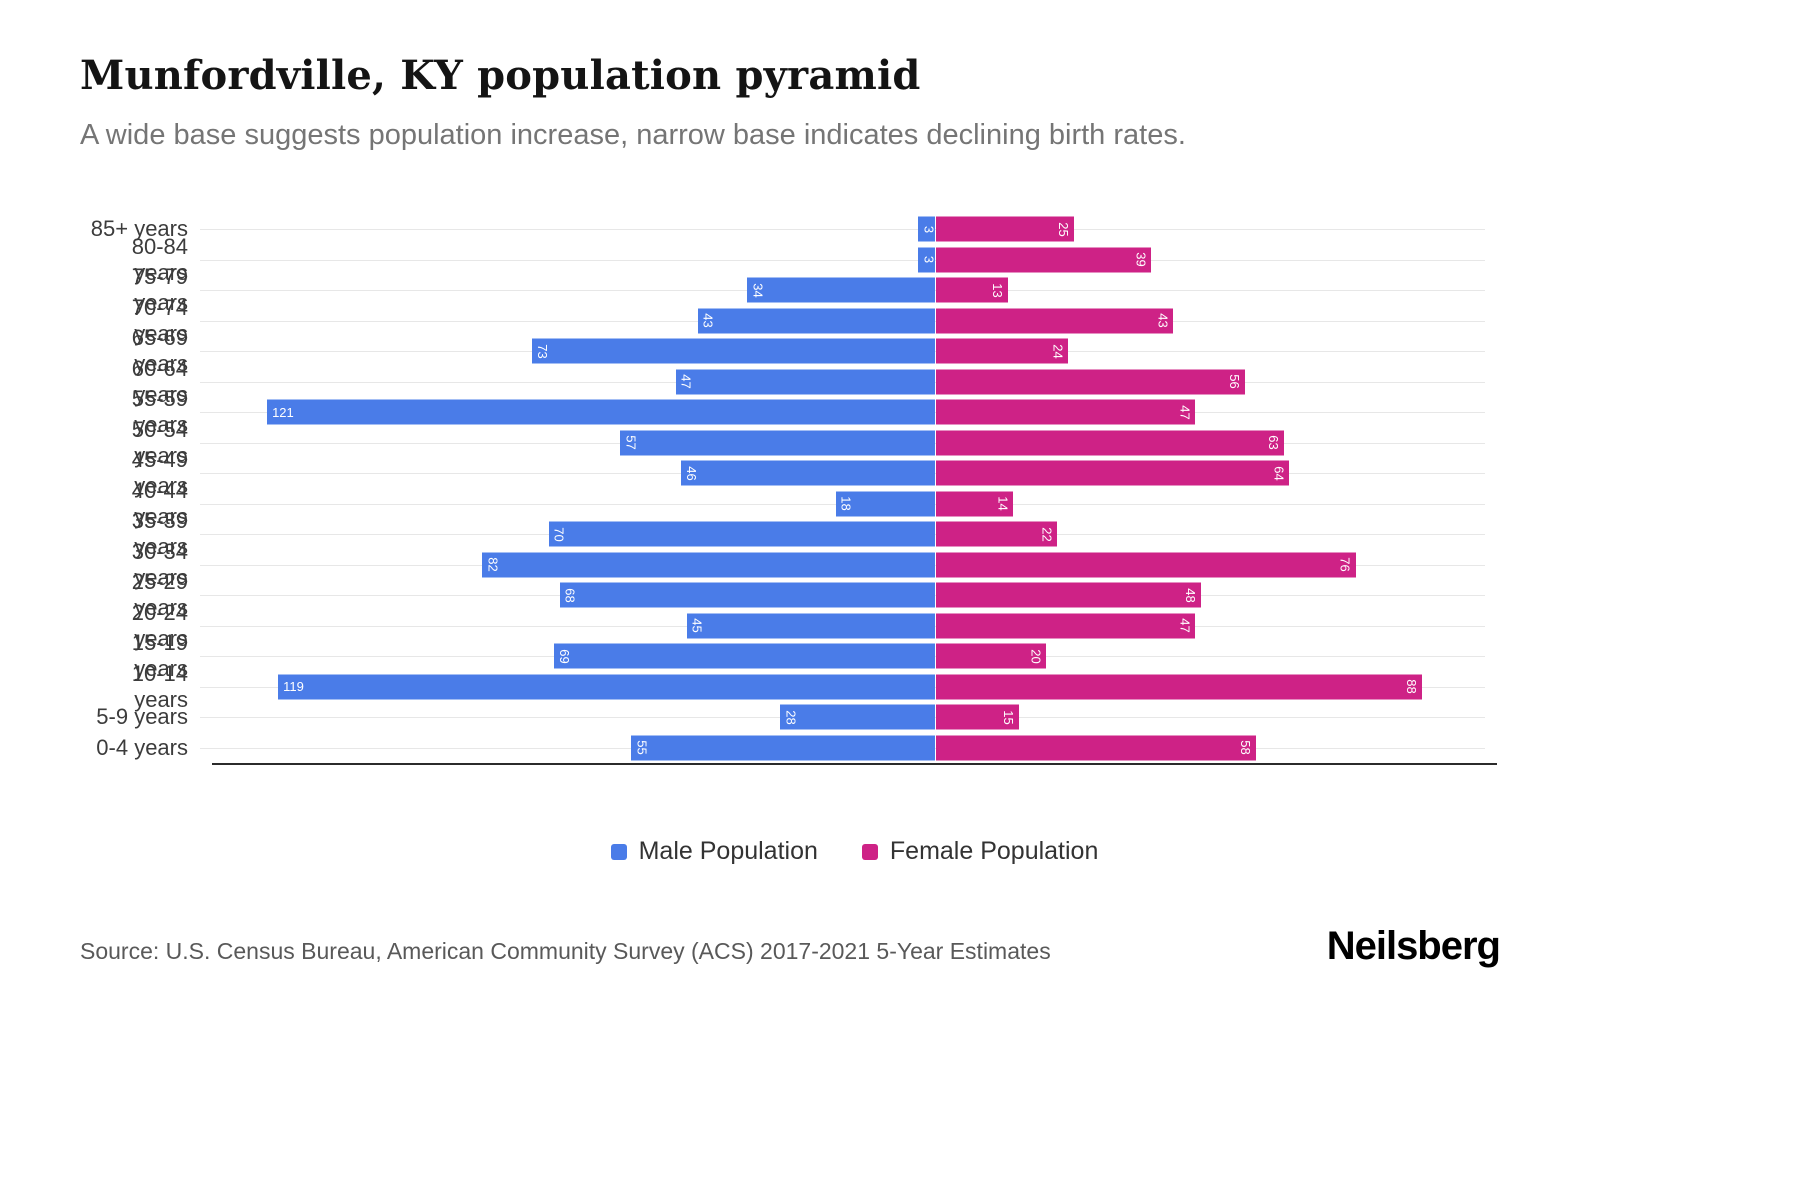 This screenshot has width=1800, height=1200. What do you see at coordinates (159, 412) in the screenshot?
I see `age-label: 55-59 years` at bounding box center [159, 412].